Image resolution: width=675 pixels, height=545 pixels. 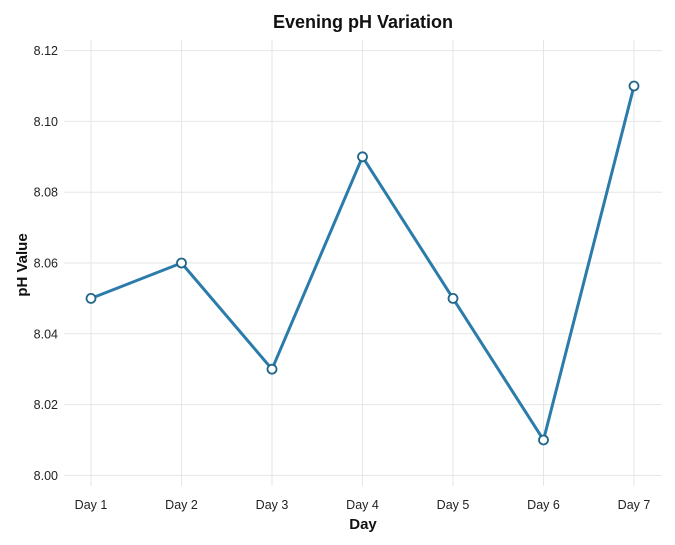 What do you see at coordinates (91, 505) in the screenshot?
I see `x-tick-label: Day 1` at bounding box center [91, 505].